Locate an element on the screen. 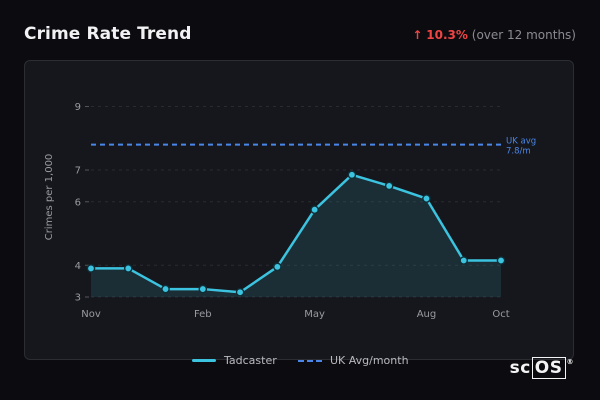 The image size is (600, 400). change-indicator: ↑ 10.3% (over 12 months) is located at coordinates (494, 35).